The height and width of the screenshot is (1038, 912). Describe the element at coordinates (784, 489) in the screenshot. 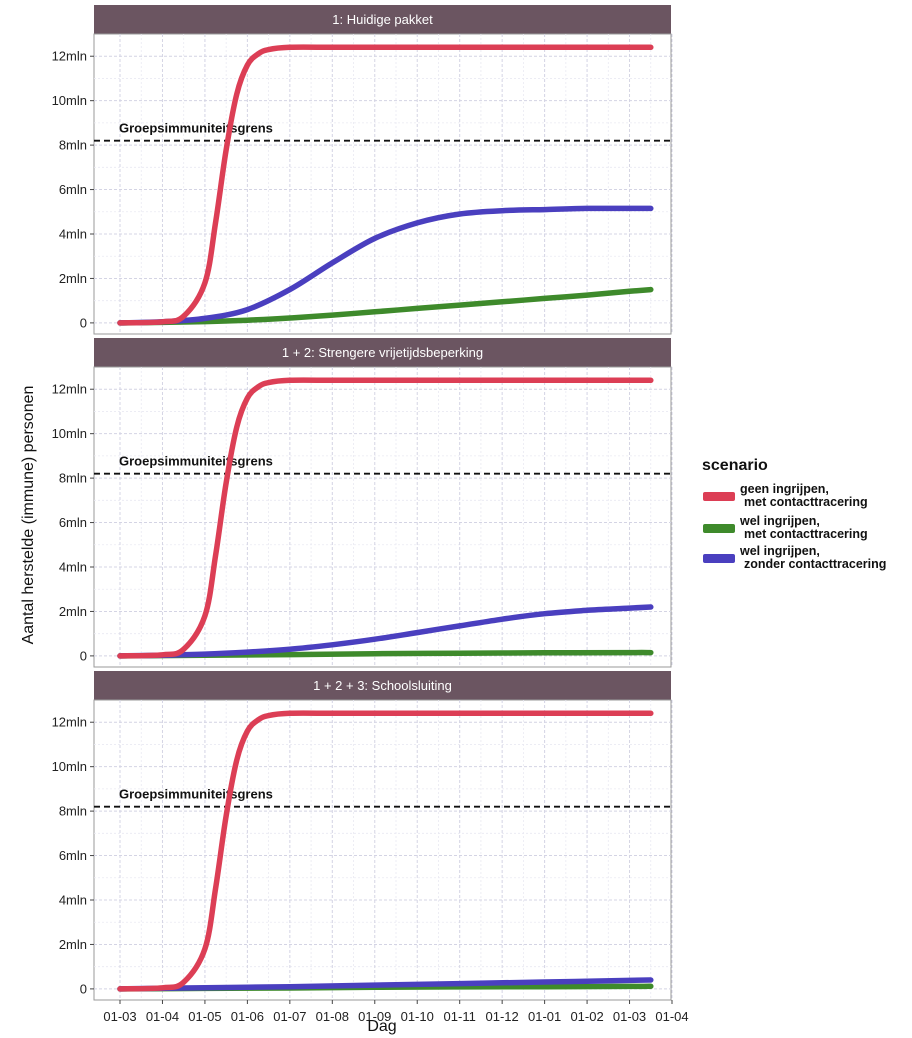

I see `legend-label: geen ingrijpen,` at that location.